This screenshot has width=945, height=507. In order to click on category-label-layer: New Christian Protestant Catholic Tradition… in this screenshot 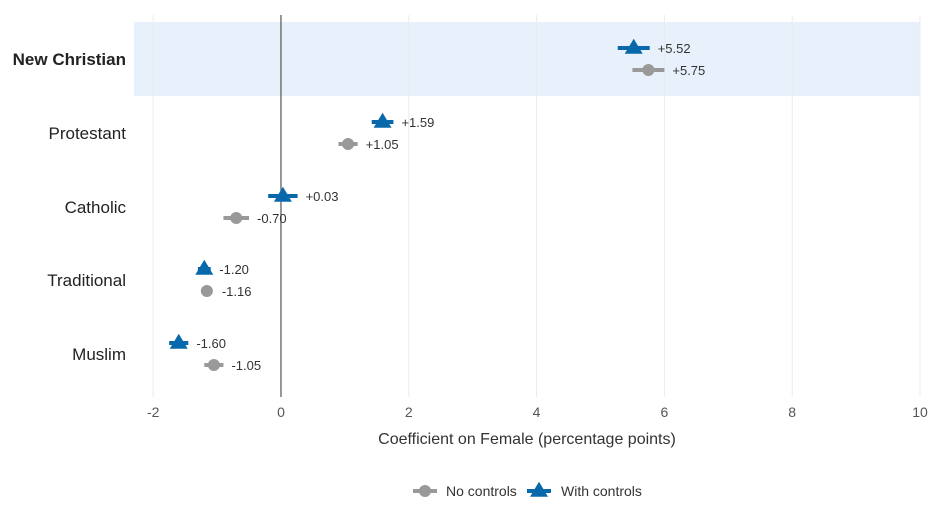, I will do `click(70, 207)`.